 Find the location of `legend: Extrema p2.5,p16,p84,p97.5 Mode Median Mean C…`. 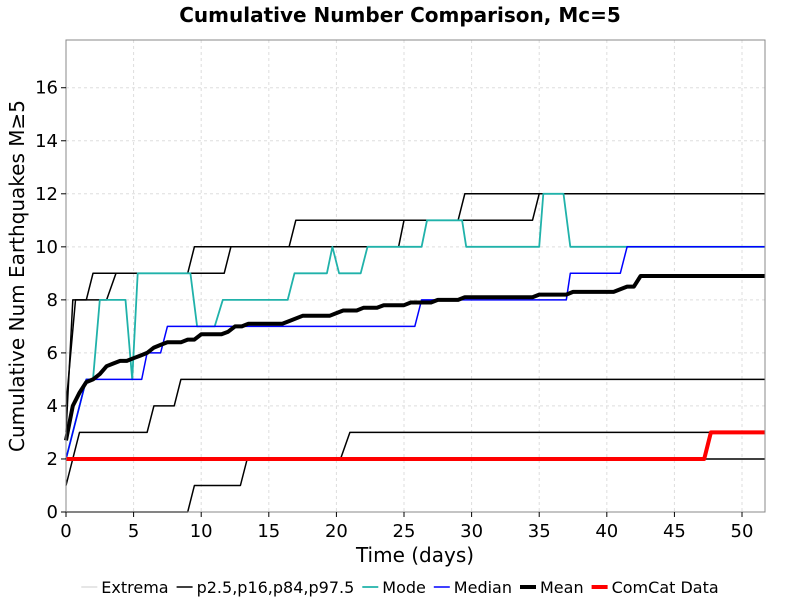

legend: Extrema p2.5,p16,p84,p97.5 Mode Median Mean C… is located at coordinates (400, 587).